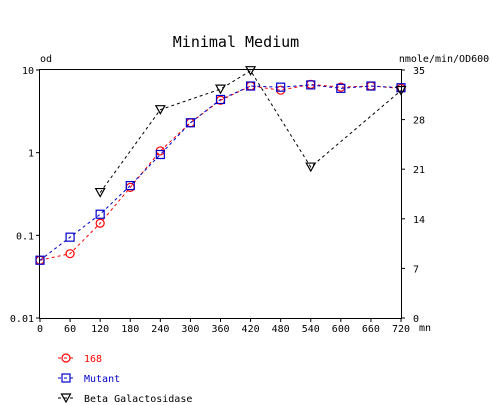 The width and height of the screenshot is (490, 405). I want to click on x-tick-label: 60, so click(70, 329).